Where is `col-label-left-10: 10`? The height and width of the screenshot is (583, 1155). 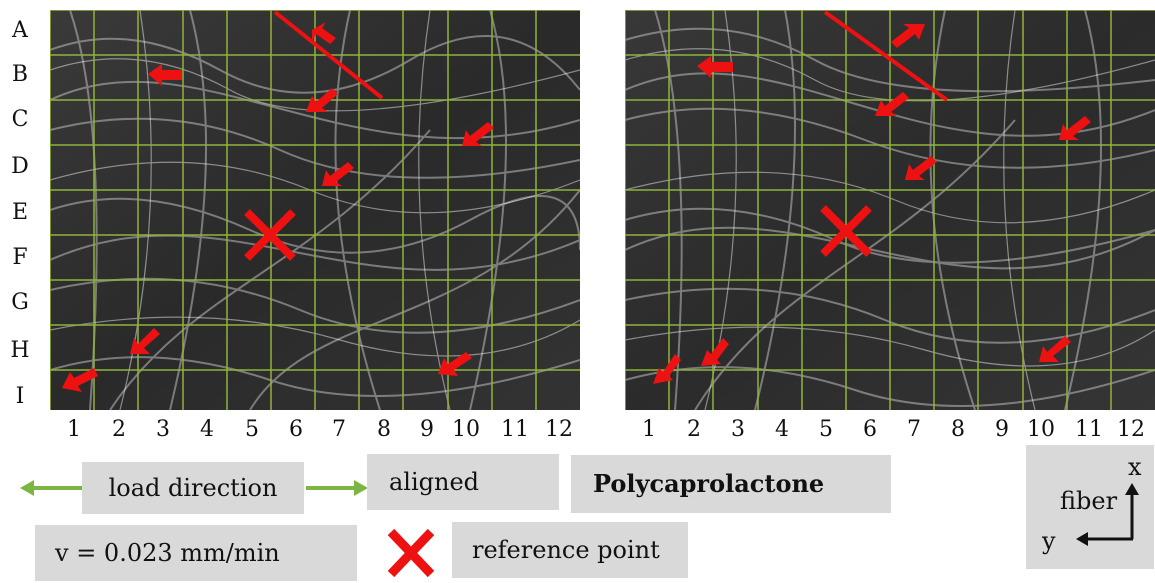 col-label-left-10: 10 is located at coordinates (466, 429).